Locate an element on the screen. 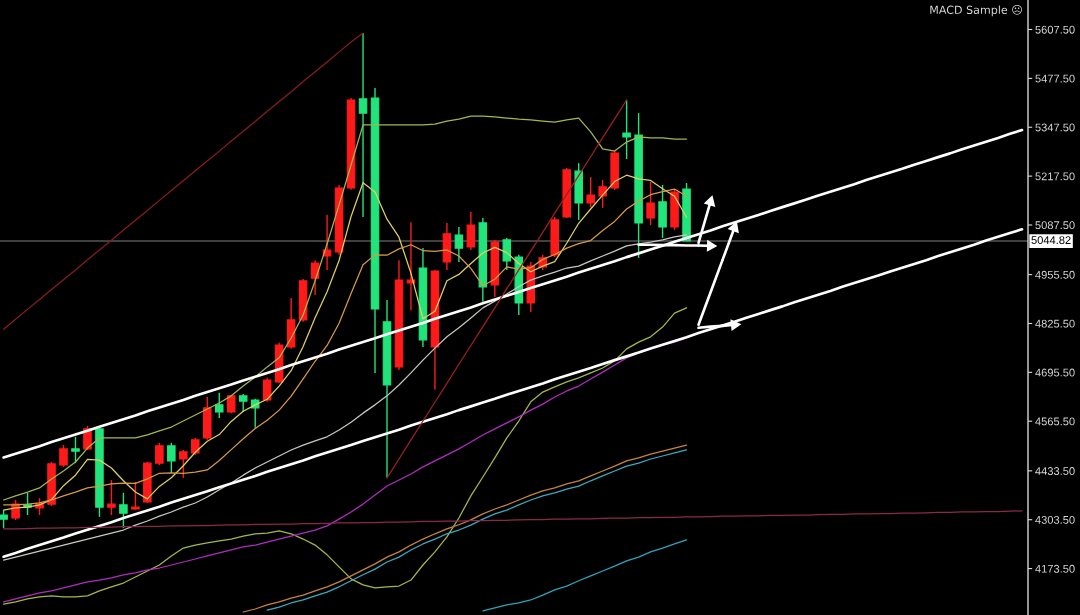 This screenshot has width=1080, height=615. y-tick-label: 4955.50 is located at coordinates (1055, 274).